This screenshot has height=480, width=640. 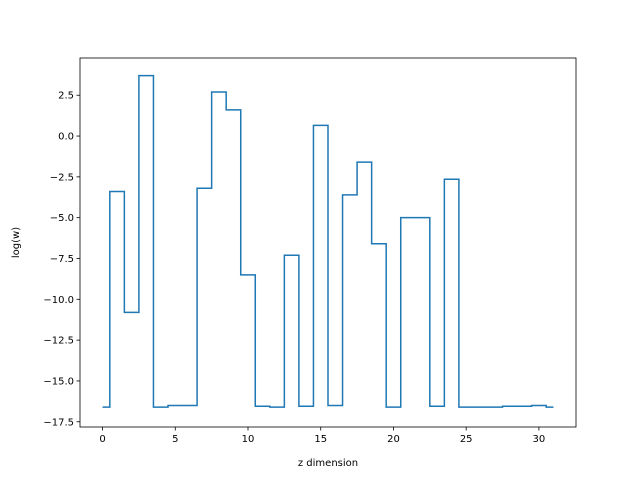 I want to click on y-tick-label: −12.5, so click(x=58, y=341).